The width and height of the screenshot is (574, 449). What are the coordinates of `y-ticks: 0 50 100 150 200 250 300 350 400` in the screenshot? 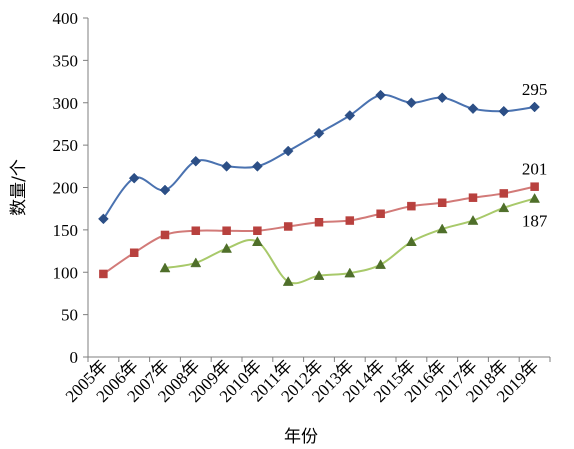 It's located at (70, 188).